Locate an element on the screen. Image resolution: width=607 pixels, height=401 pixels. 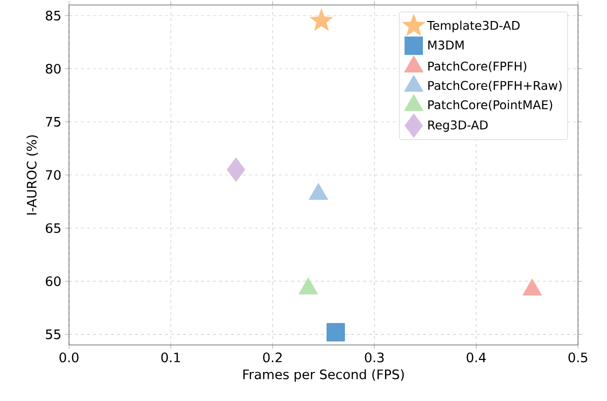
x-tick-label: 0.0 is located at coordinates (69, 357).